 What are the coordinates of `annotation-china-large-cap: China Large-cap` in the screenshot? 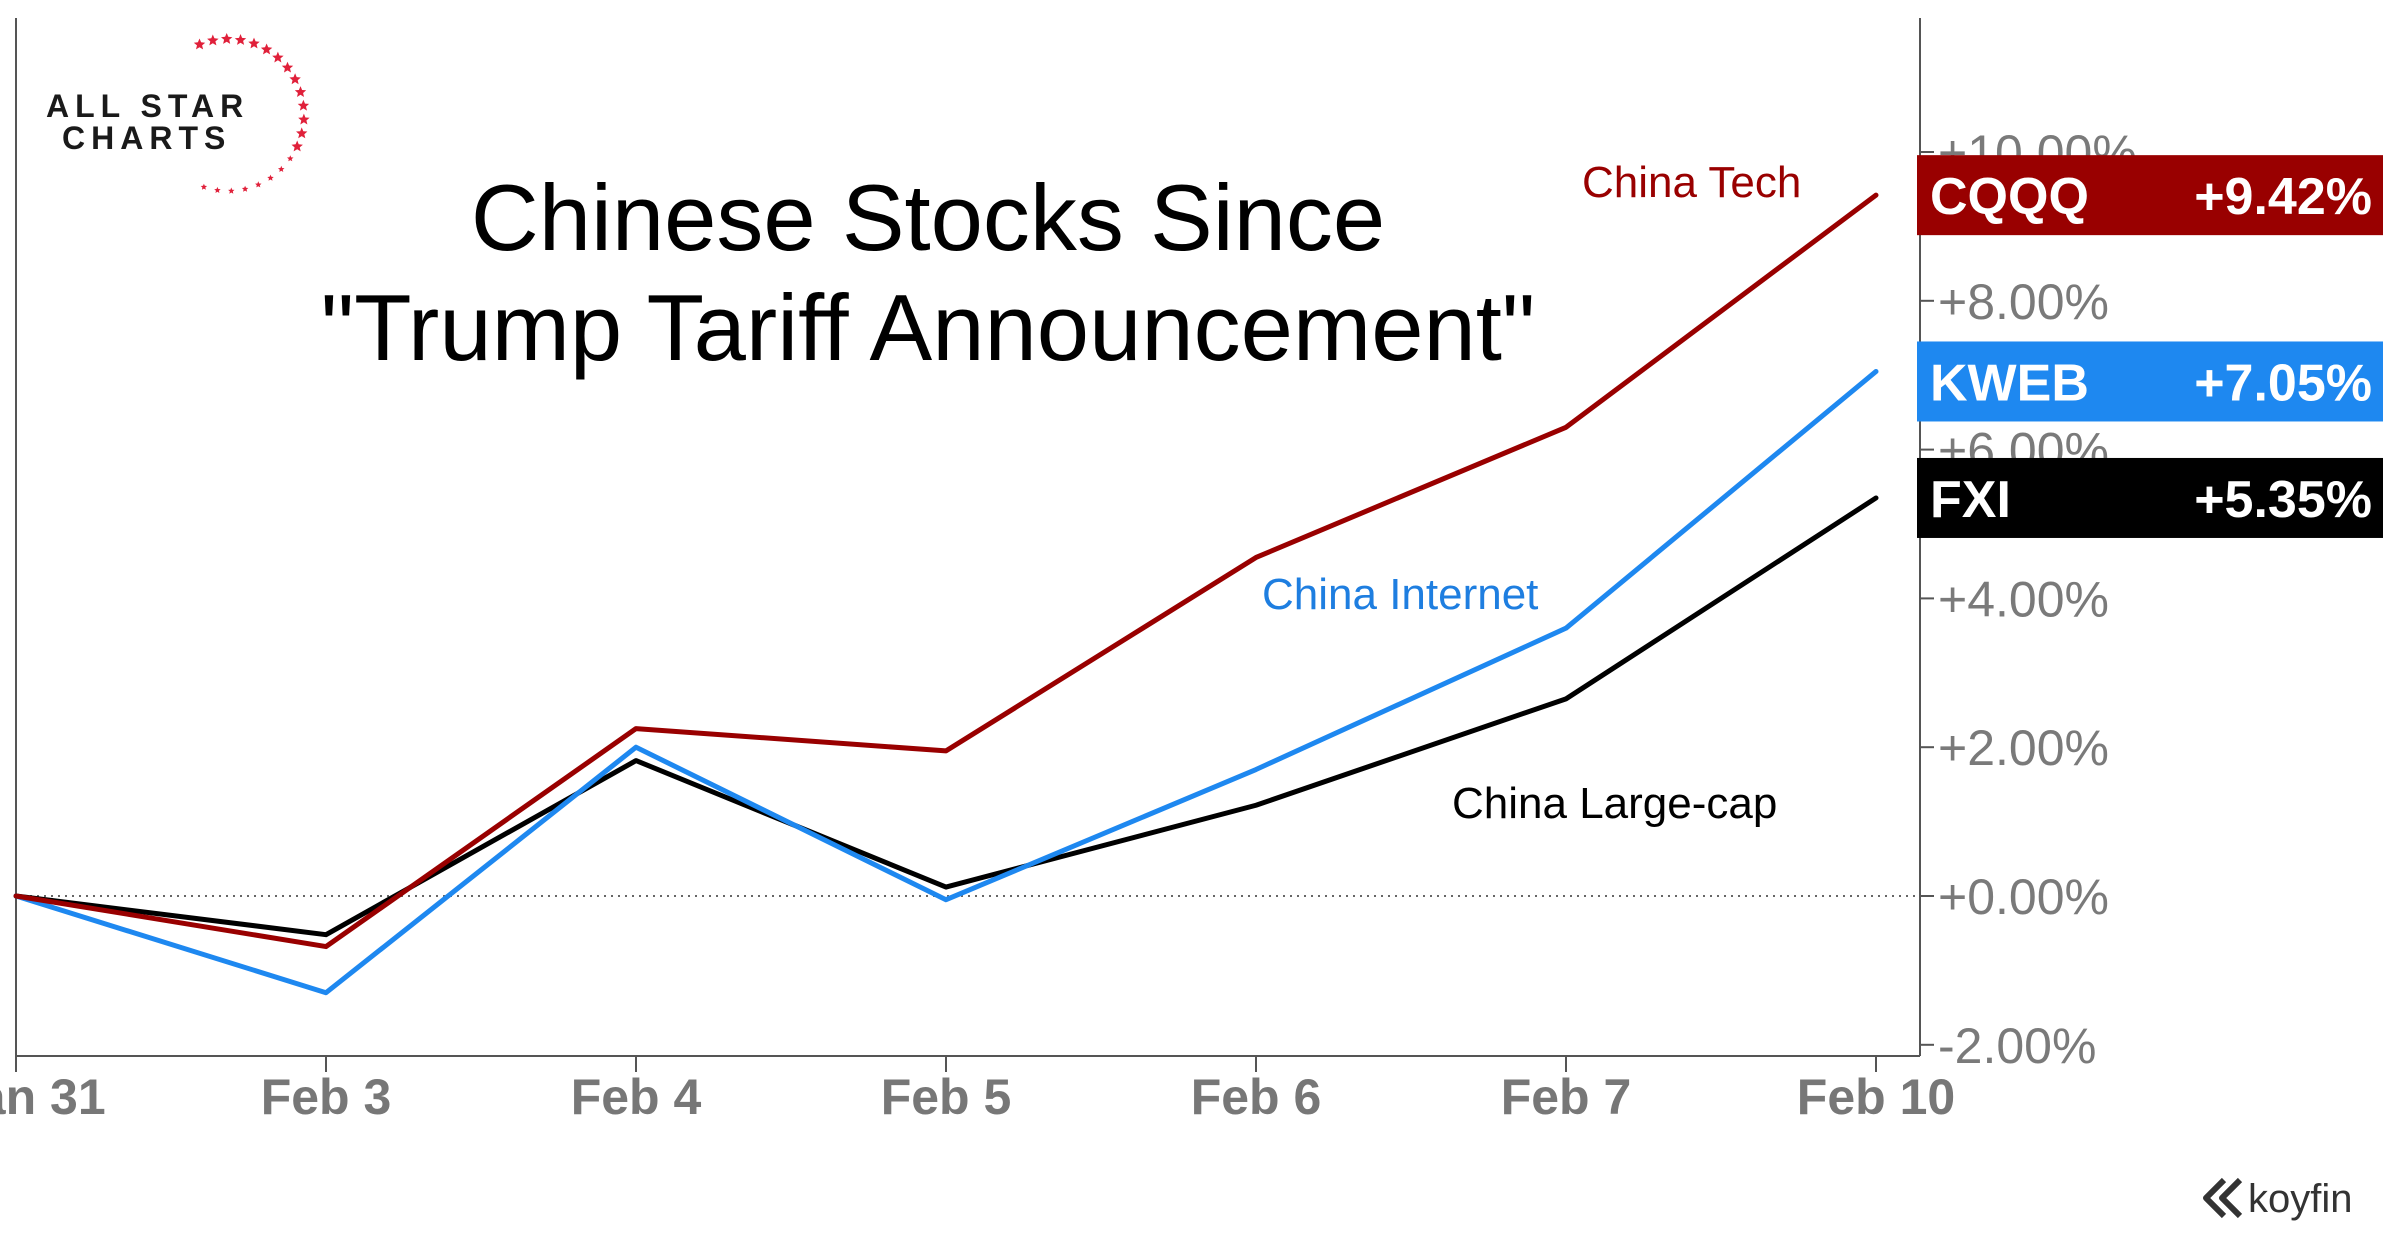 It's located at (1614, 803).